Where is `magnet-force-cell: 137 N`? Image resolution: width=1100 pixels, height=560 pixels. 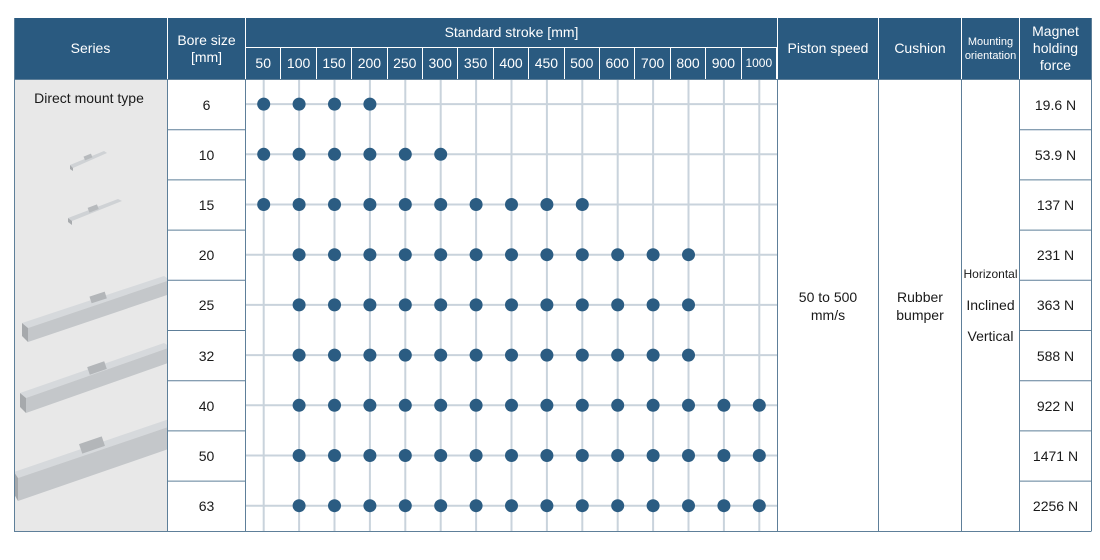
magnet-force-cell: 137 N is located at coordinates (1055, 204).